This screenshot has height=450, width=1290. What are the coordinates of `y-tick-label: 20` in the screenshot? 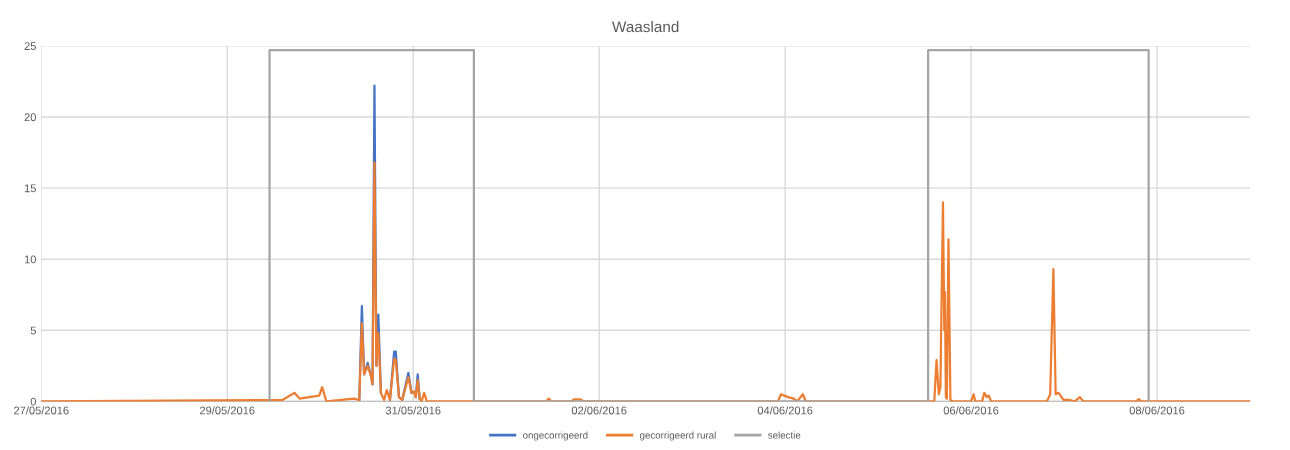 It's located at (30, 117).